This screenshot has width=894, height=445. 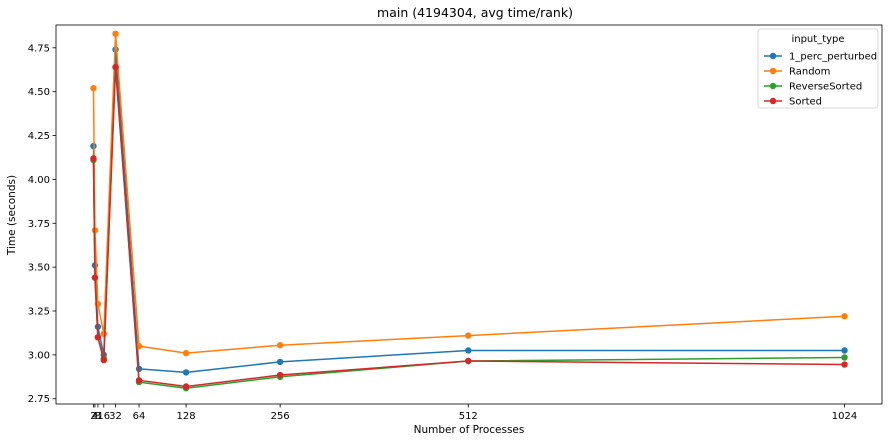 What do you see at coordinates (817, 39) in the screenshot?
I see `legend-title: input_type` at bounding box center [817, 39].